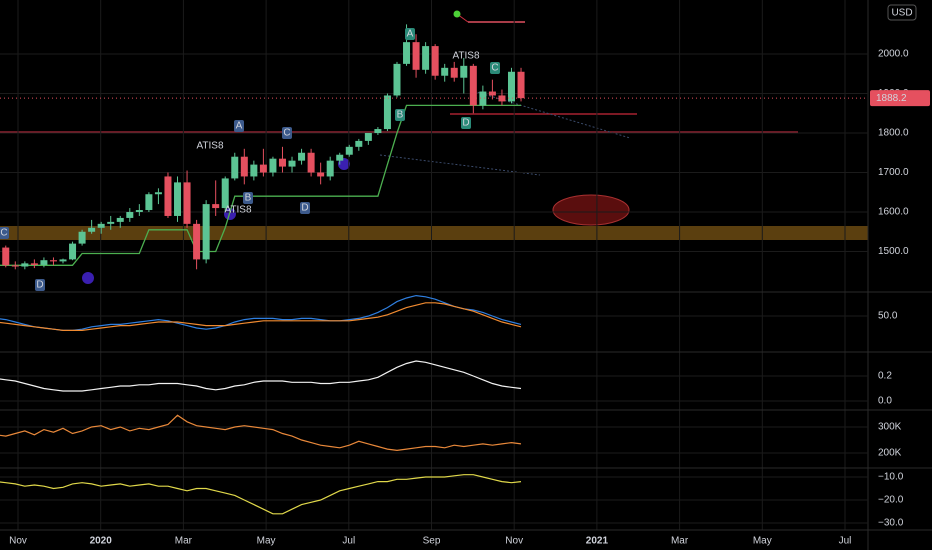 The width and height of the screenshot is (932, 550). Describe the element at coordinates (101, 541) in the screenshot. I see `x-tick-label: 2020` at that location.